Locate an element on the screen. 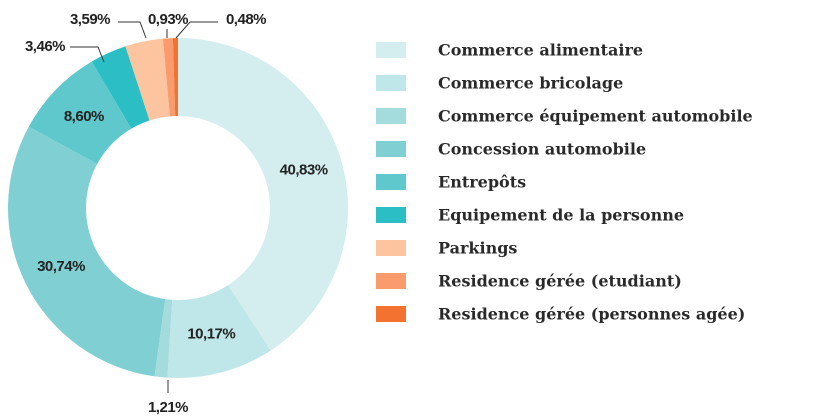 The width and height of the screenshot is (821, 420). legend-label: Residence gérée (etudiant) is located at coordinates (560, 281).